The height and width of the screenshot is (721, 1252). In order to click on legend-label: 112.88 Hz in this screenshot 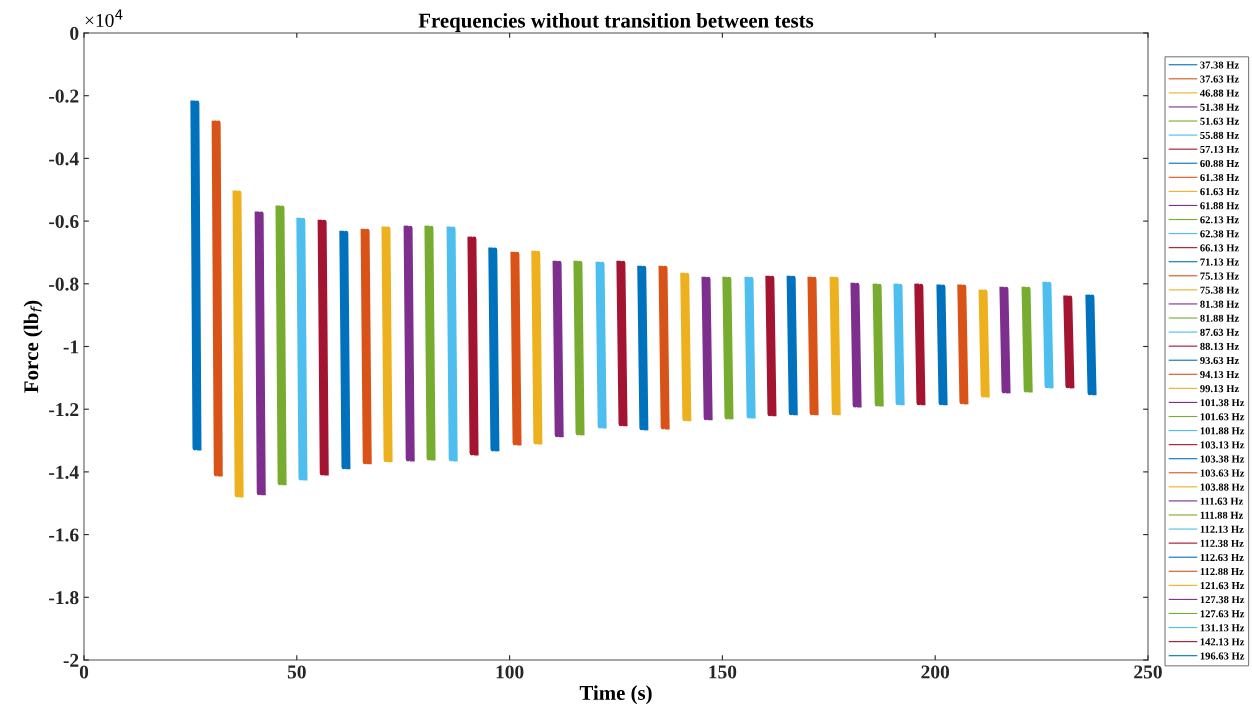, I will do `click(1222, 571)`.